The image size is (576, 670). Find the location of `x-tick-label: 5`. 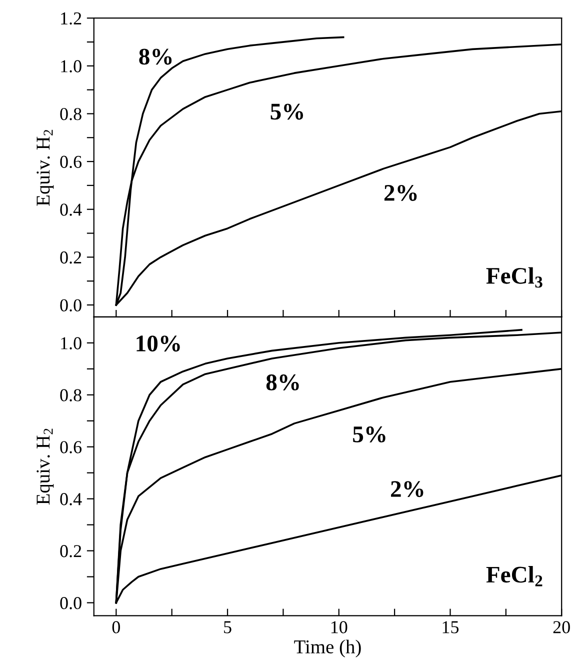

x-tick-label: 5 is located at coordinates (228, 627).